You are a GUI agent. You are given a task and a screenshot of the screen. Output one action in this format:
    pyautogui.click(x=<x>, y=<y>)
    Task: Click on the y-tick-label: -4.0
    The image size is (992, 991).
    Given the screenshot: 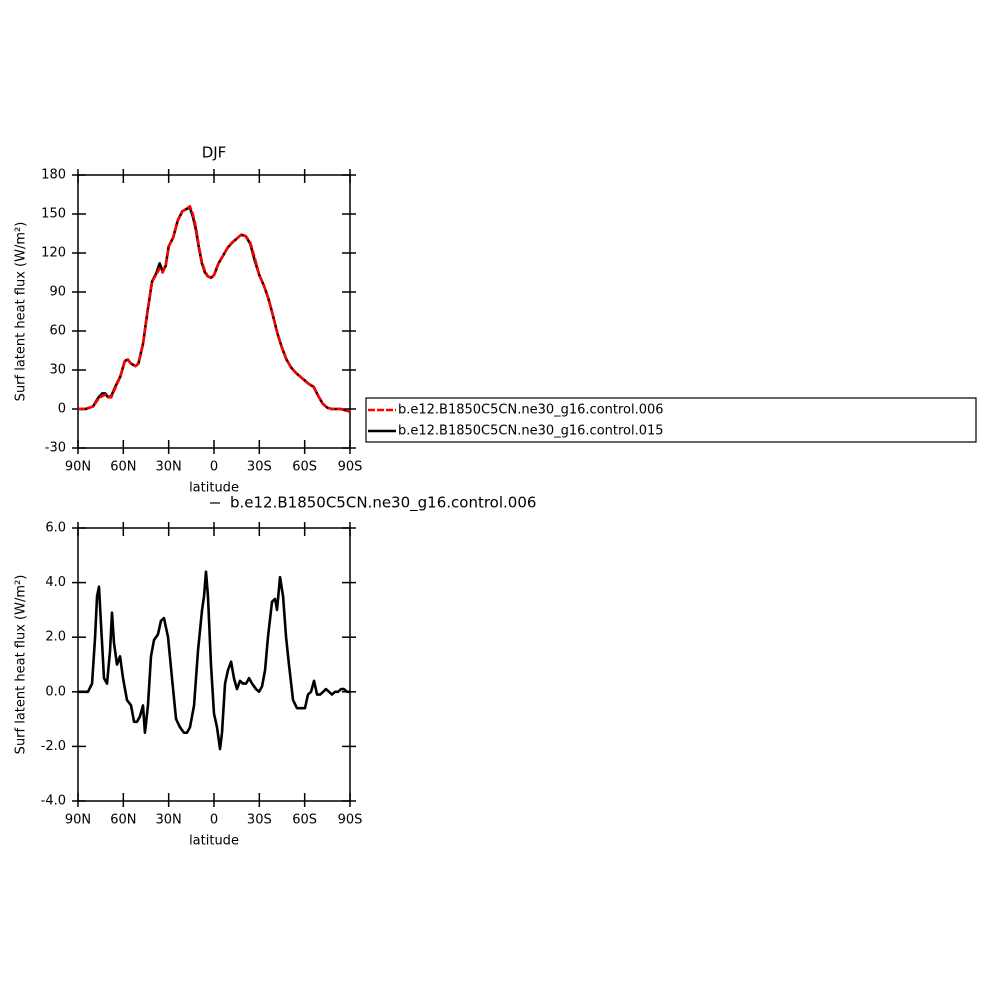 What is the action you would take?
    pyautogui.click(x=53, y=801)
    